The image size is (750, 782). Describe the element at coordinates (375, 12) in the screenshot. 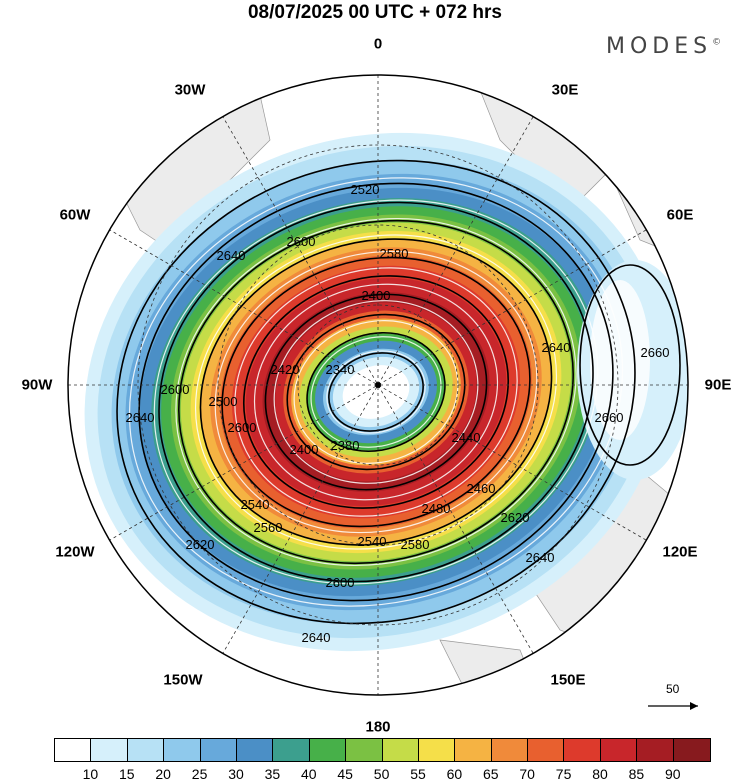

I see `map-title: 08/07/2025 00 UTC + 072 hrs` at that location.